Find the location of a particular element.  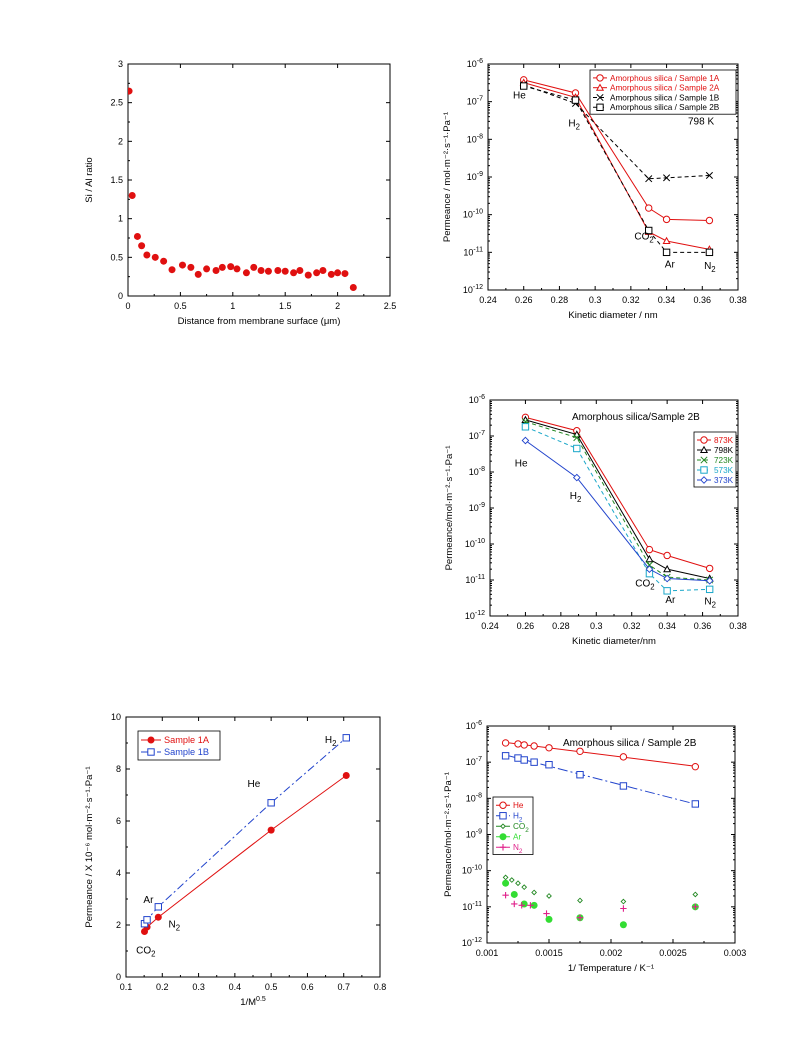

x-tick-label: 0.36 is located at coordinates (703, 300).